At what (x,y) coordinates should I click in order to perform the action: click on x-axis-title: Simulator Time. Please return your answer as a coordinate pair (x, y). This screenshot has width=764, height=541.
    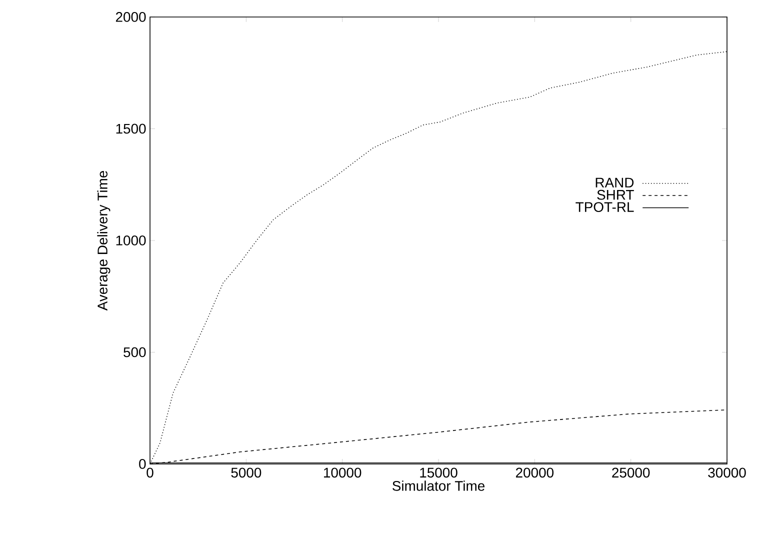
    Looking at the image, I should click on (438, 485).